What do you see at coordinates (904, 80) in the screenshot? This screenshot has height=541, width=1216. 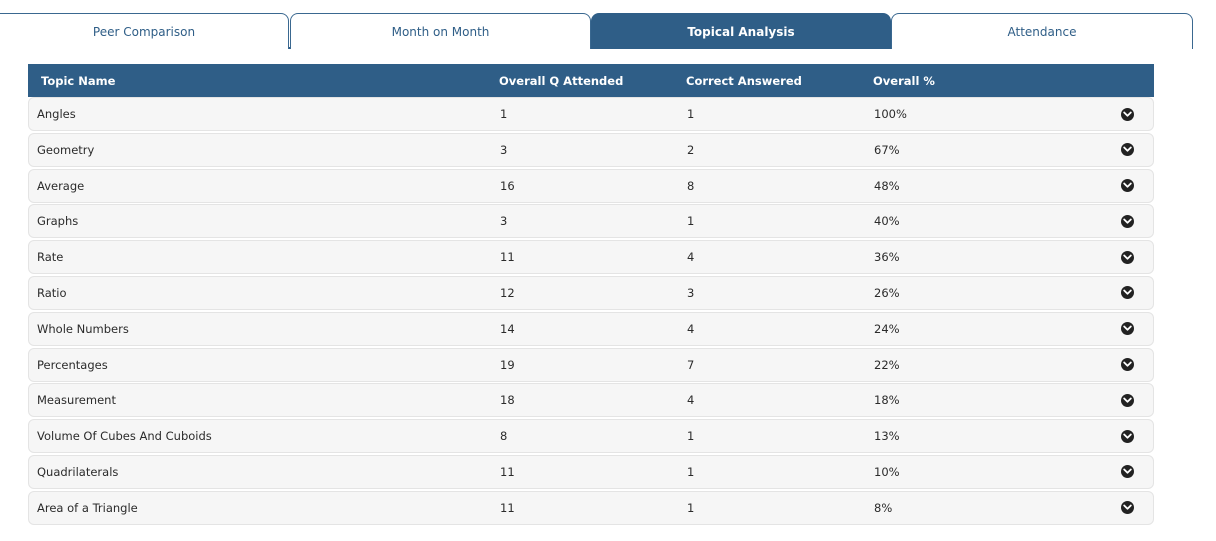 I see `header-overall-percent: Overall %` at bounding box center [904, 80].